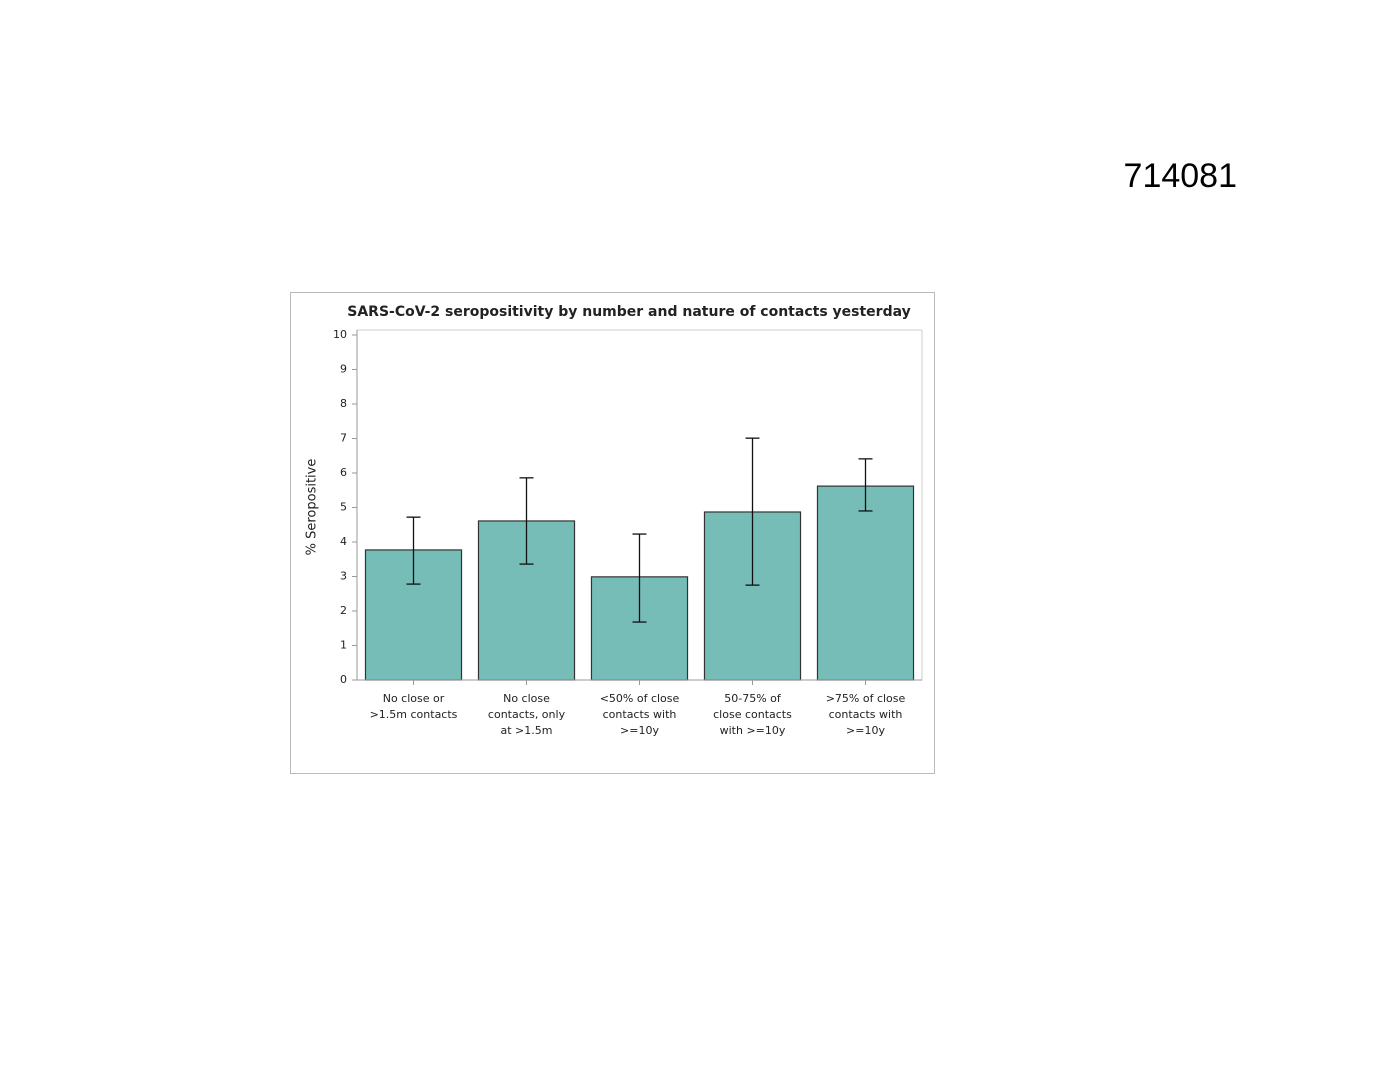 The image size is (1396, 1068). I want to click on x-tick-label-line: close contacts, so click(752, 714).